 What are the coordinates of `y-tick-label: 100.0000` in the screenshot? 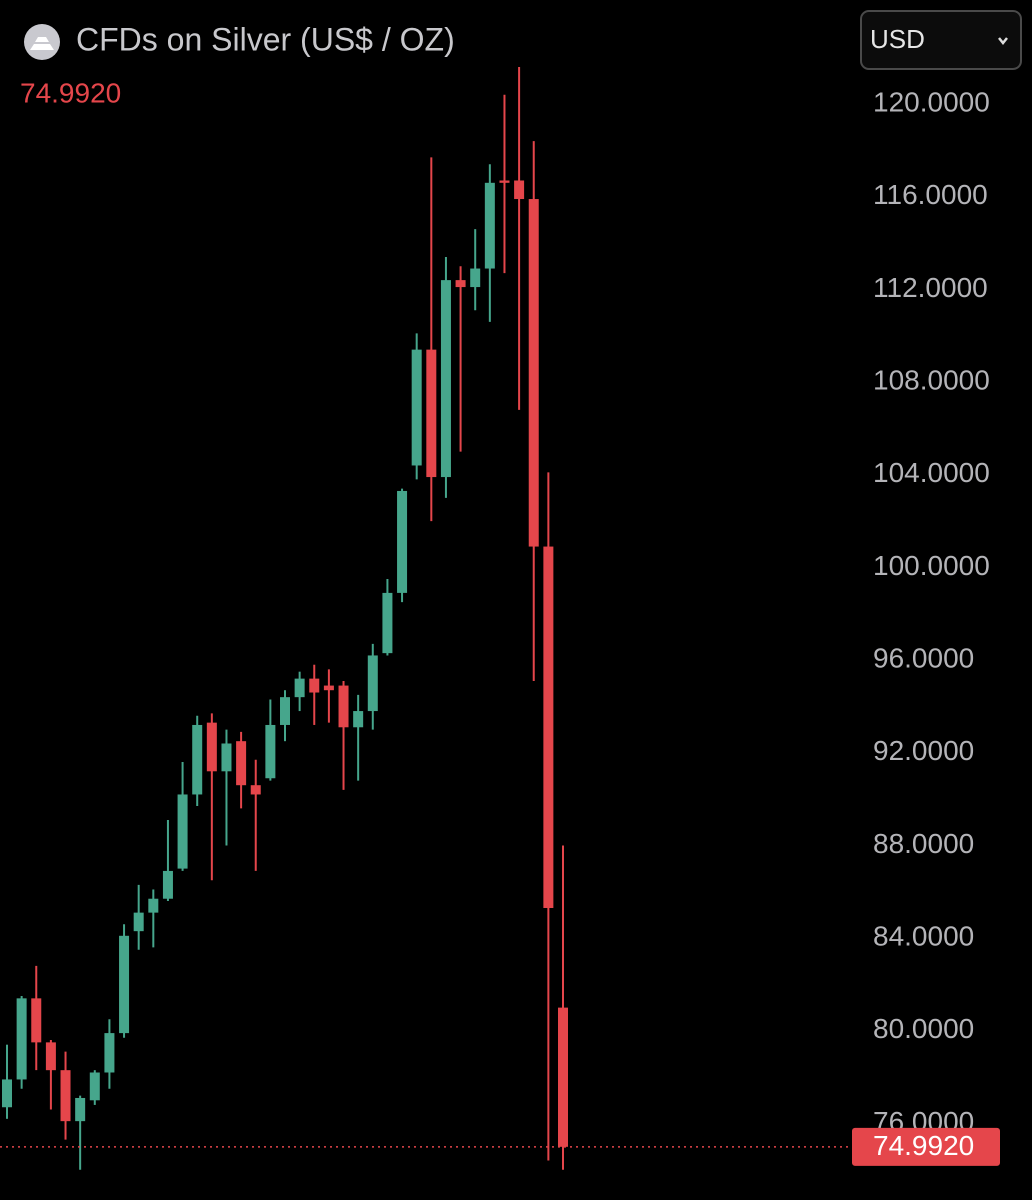 It's located at (931, 565).